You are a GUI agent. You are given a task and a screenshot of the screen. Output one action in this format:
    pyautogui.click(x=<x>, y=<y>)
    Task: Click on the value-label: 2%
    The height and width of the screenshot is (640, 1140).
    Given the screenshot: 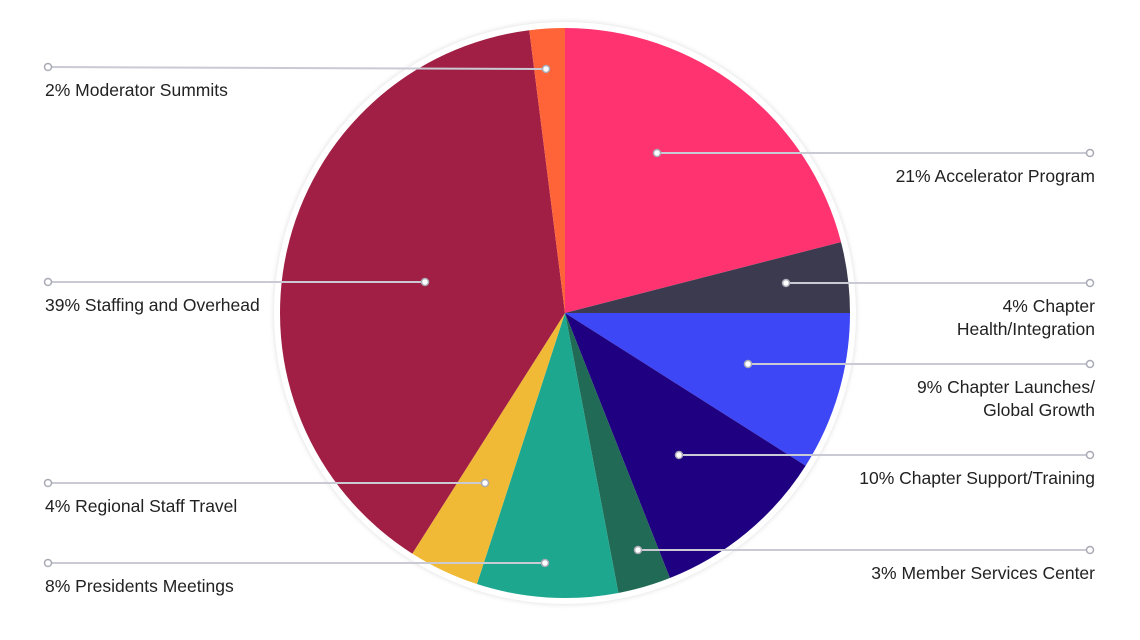 What is the action you would take?
    pyautogui.click(x=58, y=90)
    